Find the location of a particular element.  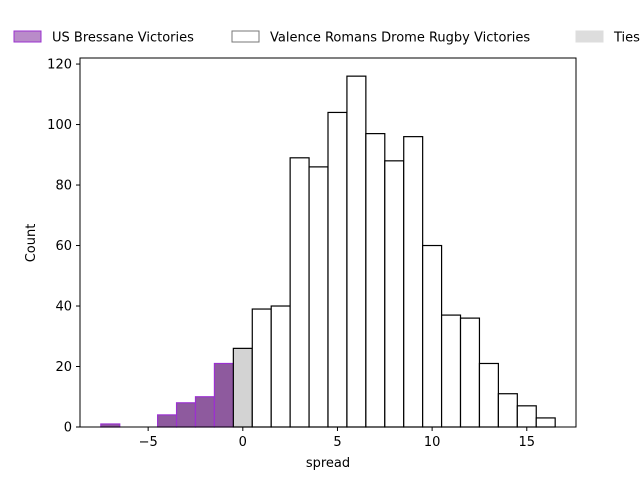

x-tick-label: 15 is located at coordinates (527, 442).